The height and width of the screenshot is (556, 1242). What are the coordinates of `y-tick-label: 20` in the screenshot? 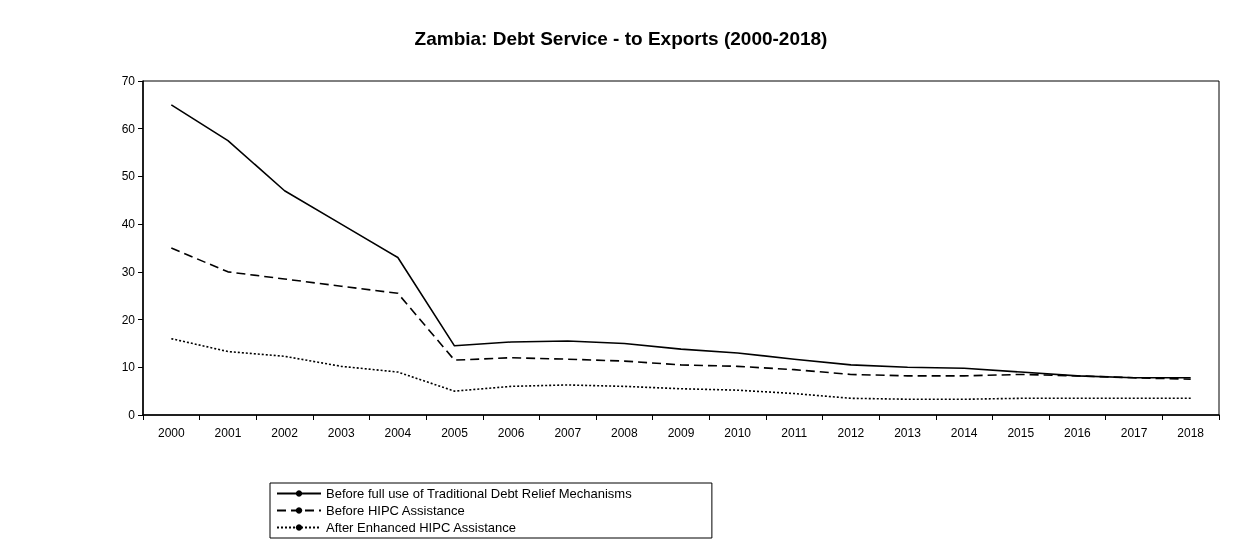 It's located at (128, 319).